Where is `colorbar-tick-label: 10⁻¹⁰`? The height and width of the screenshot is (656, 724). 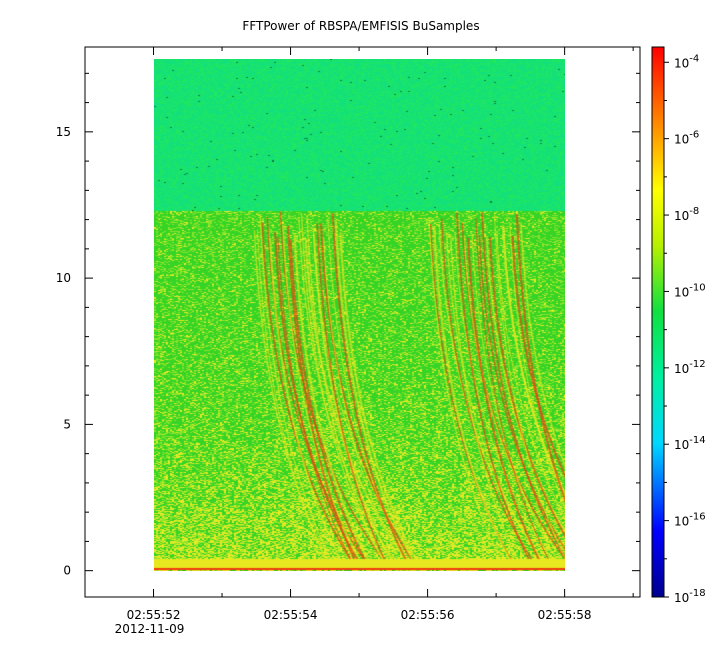
colorbar-tick-label: 10⁻¹⁰ is located at coordinates (690, 290).